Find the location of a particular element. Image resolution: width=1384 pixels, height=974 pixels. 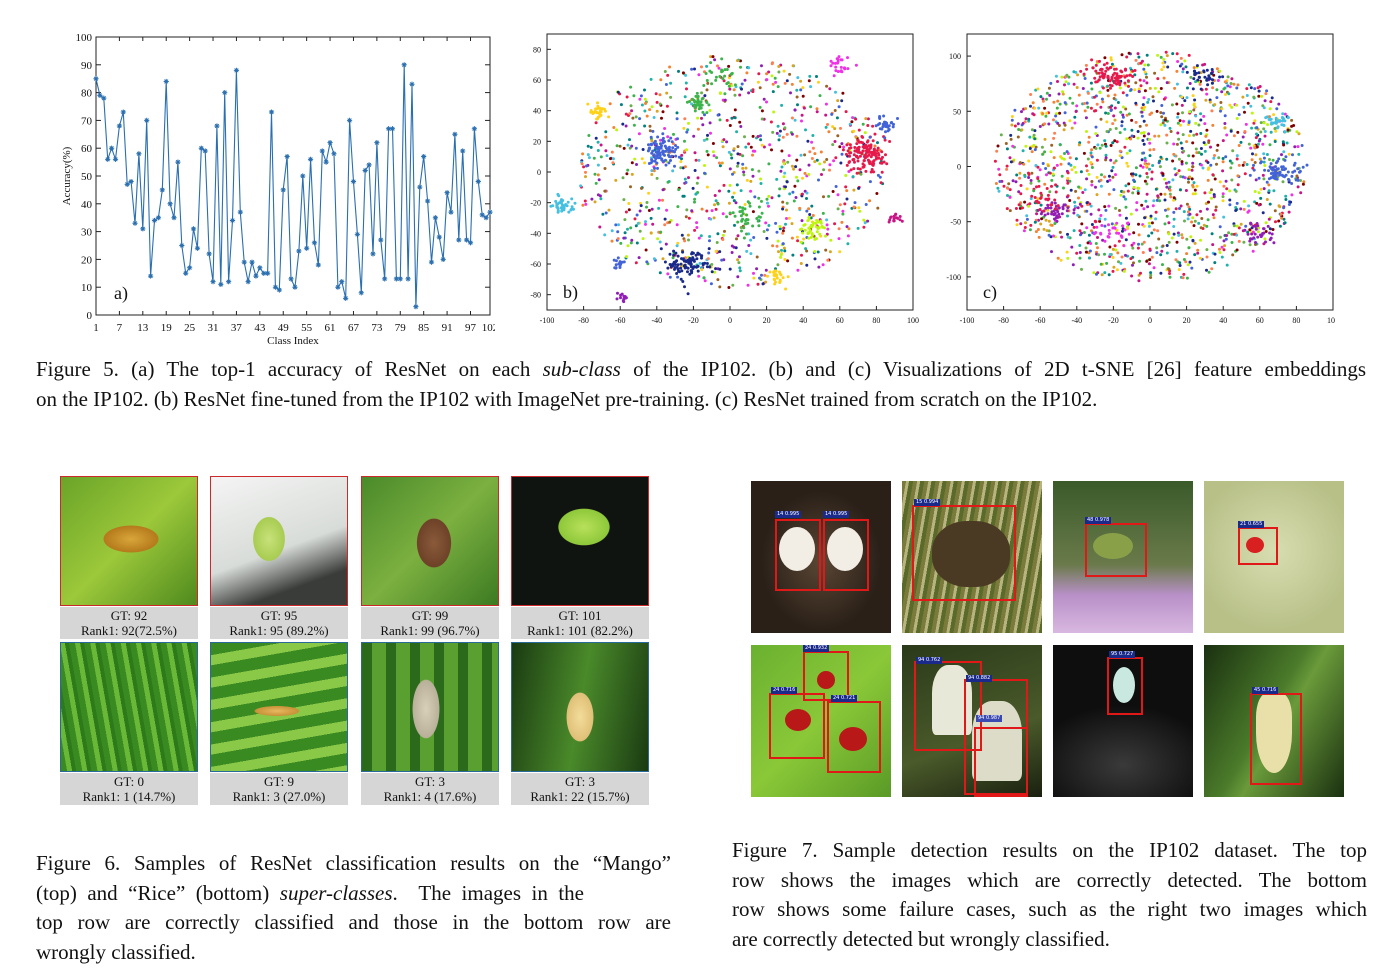

y-tick-label: -40 is located at coordinates (535, 233).